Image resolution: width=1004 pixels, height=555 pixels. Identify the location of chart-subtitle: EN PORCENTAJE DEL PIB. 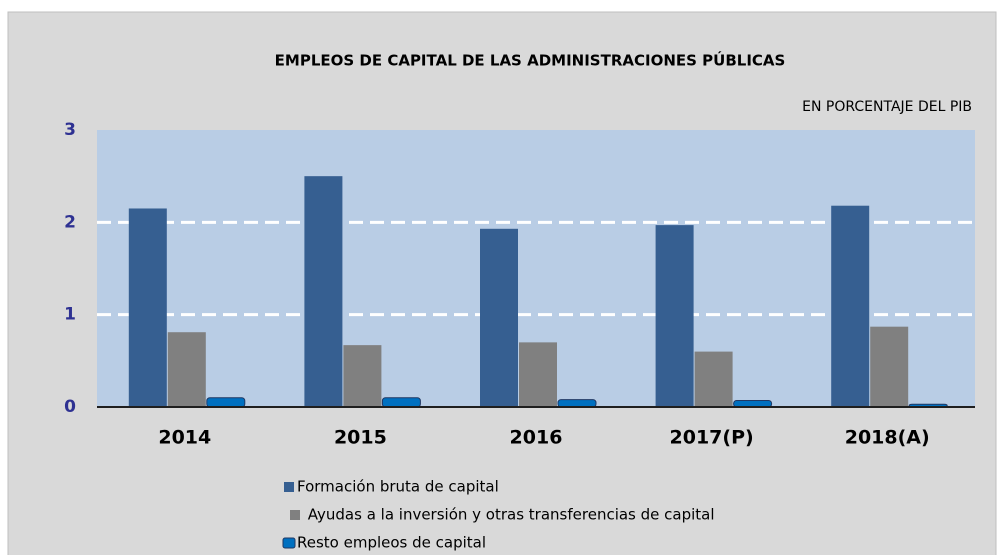
(887, 107).